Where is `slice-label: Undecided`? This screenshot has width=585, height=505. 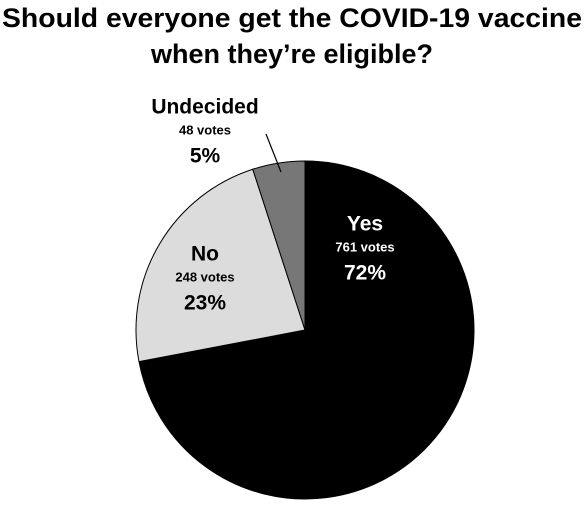 slice-label: Undecided is located at coordinates (204, 107).